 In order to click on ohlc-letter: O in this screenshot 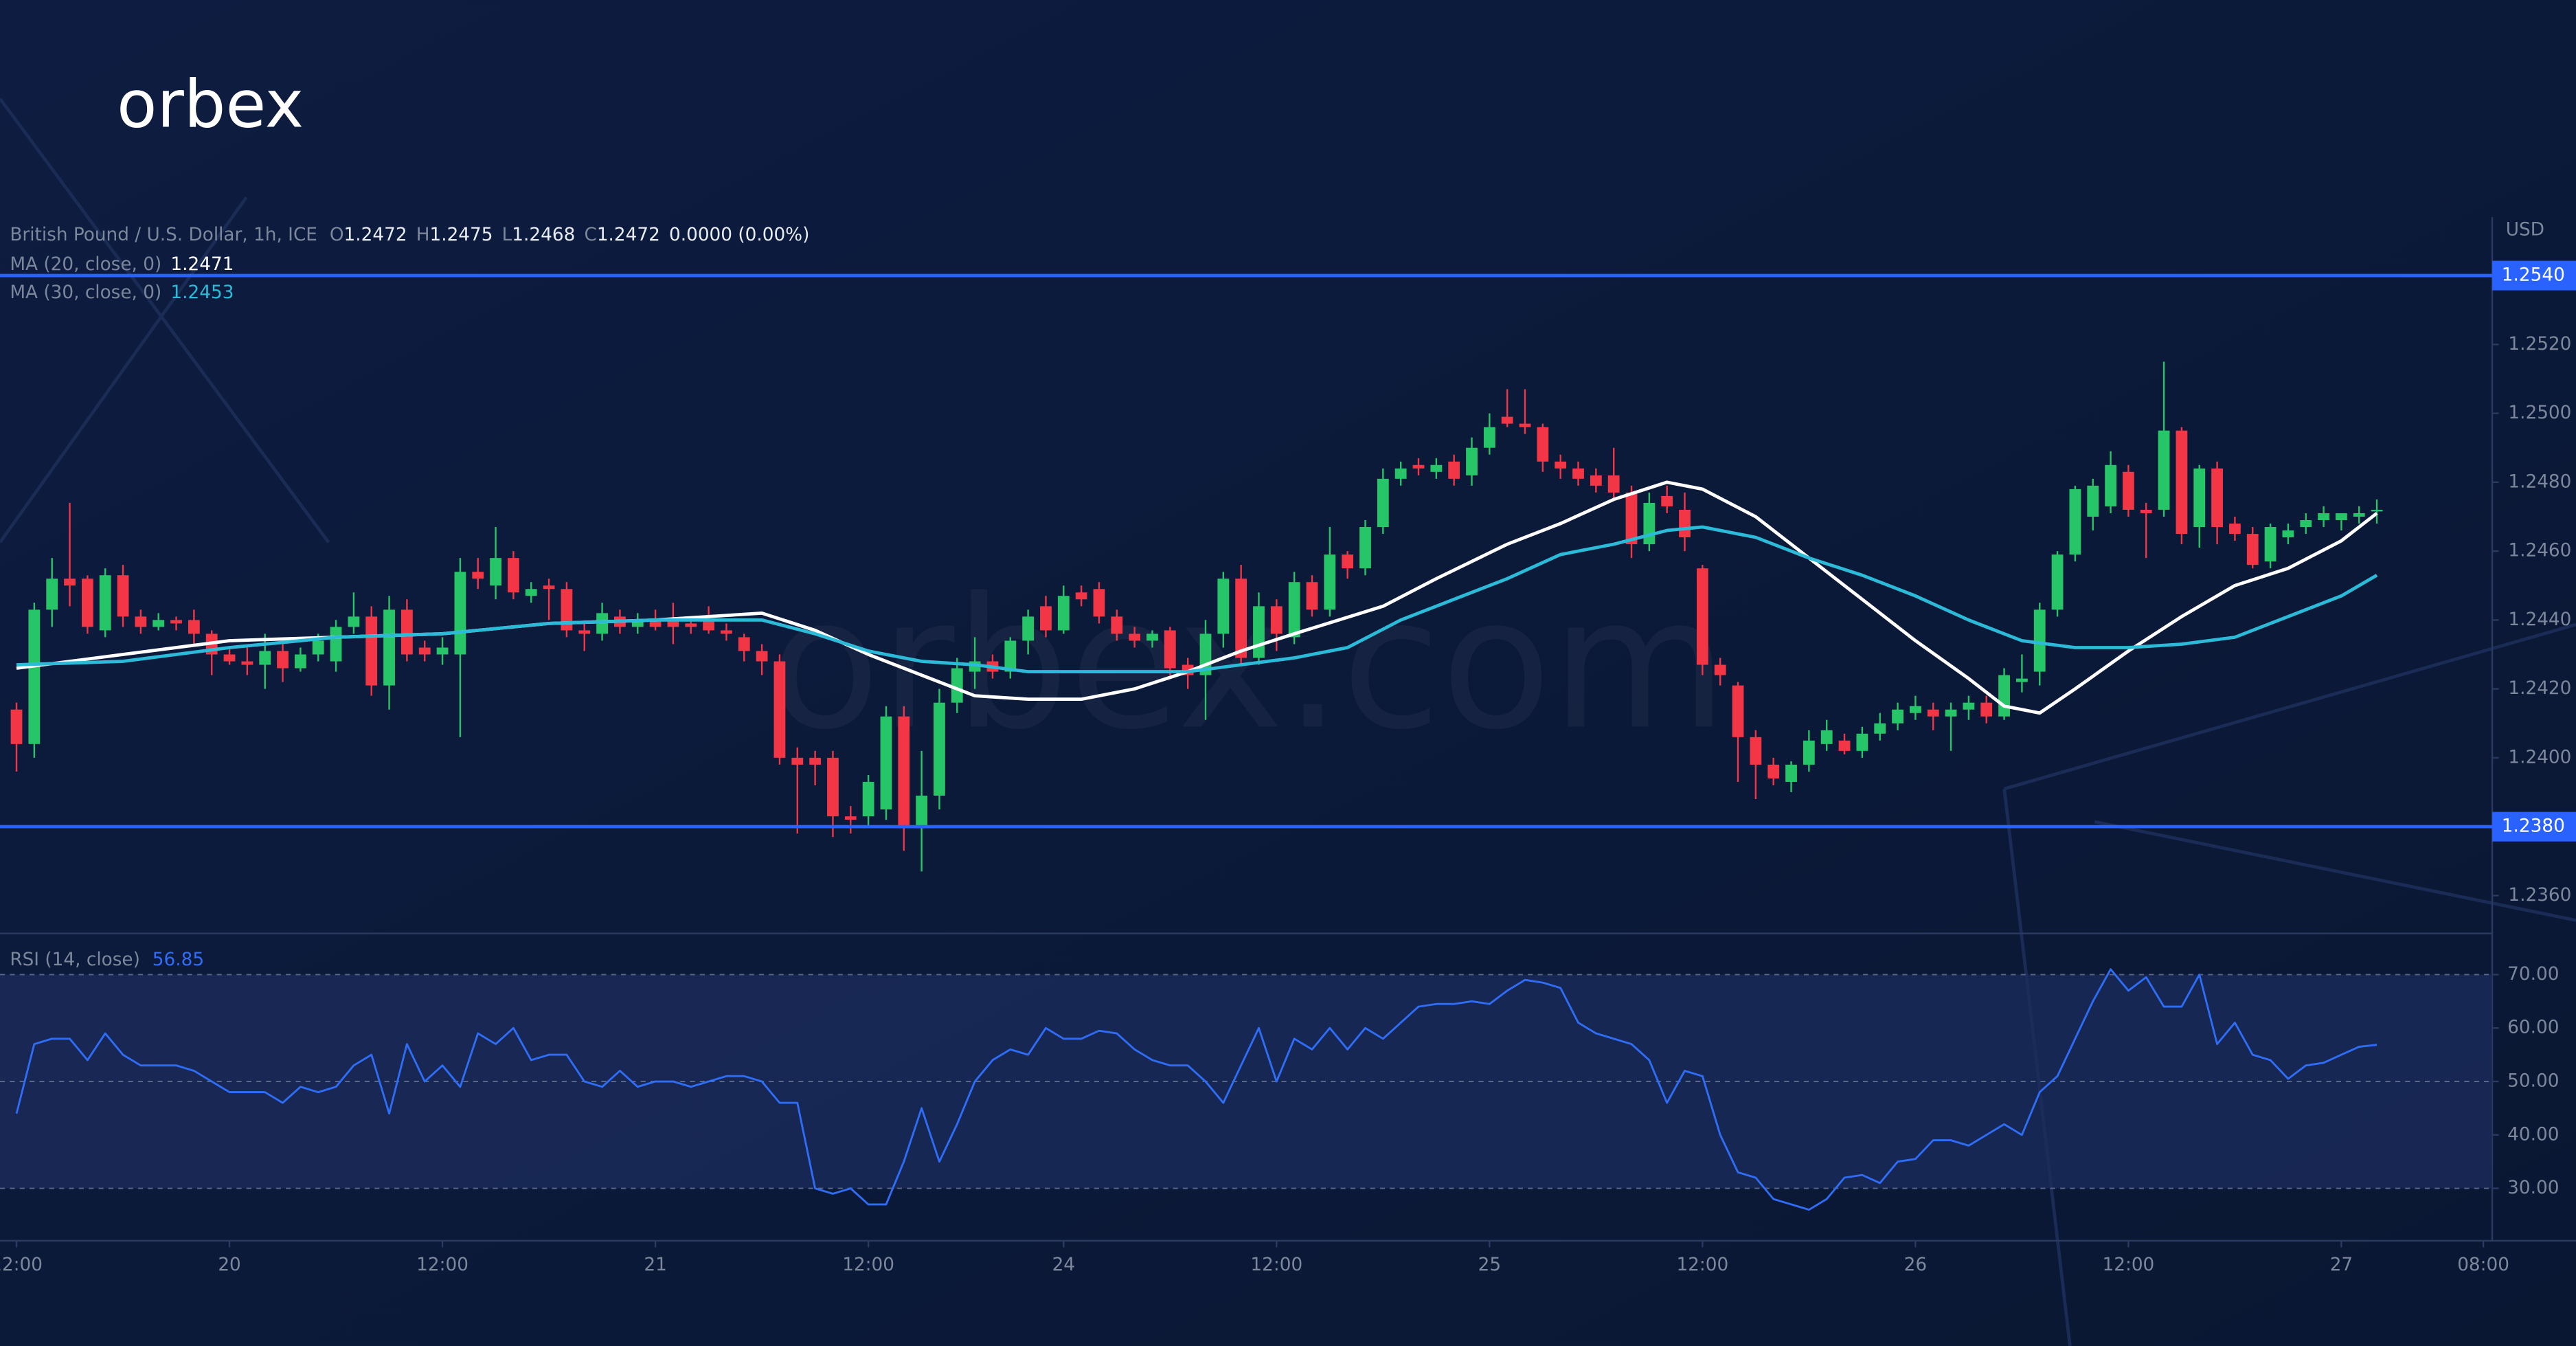, I will do `click(337, 235)`.